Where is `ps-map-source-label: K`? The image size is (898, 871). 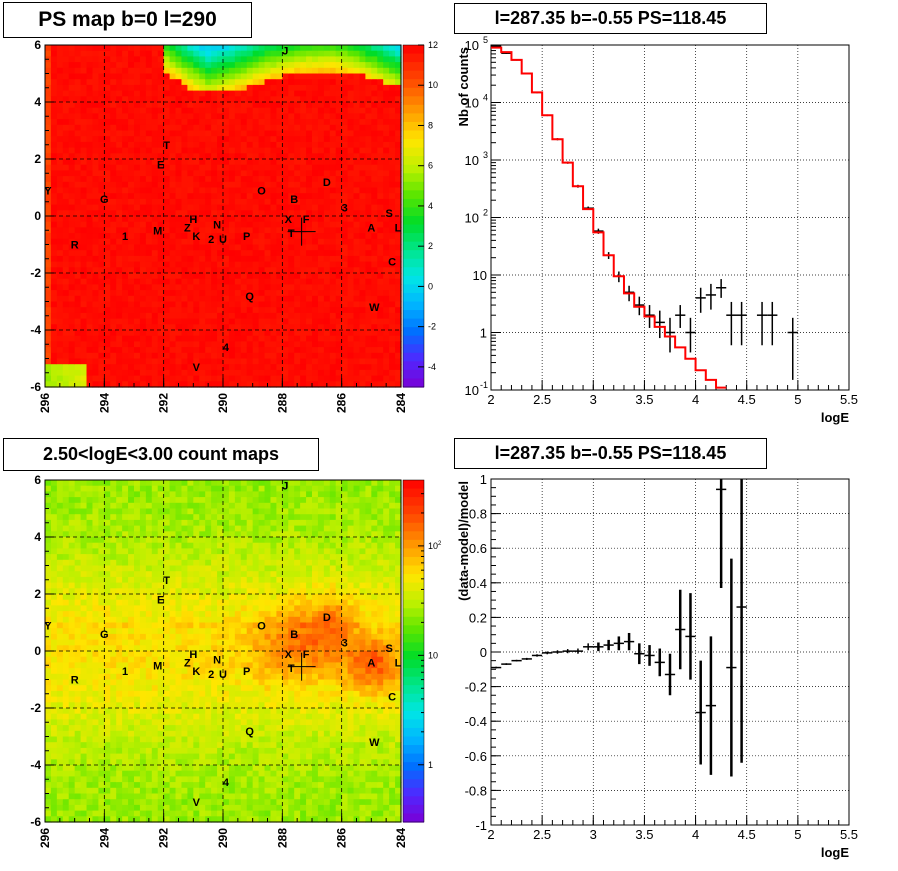 ps-map-source-label: K is located at coordinates (196, 237).